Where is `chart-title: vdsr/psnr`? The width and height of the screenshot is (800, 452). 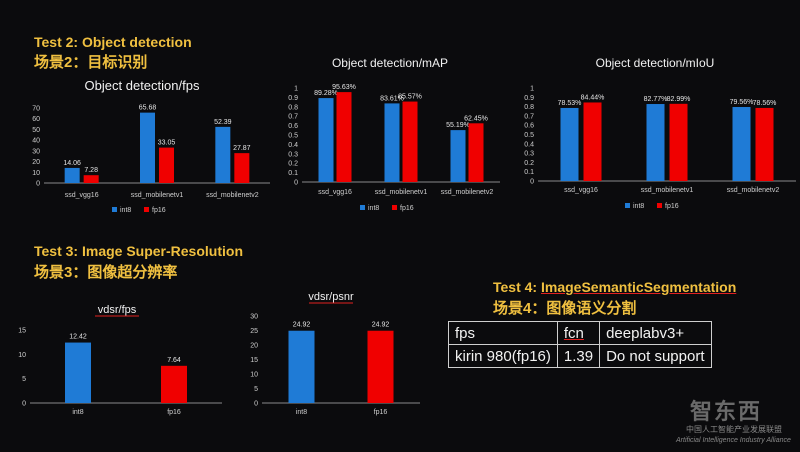
chart-title: vdsr/psnr is located at coordinates (331, 297).